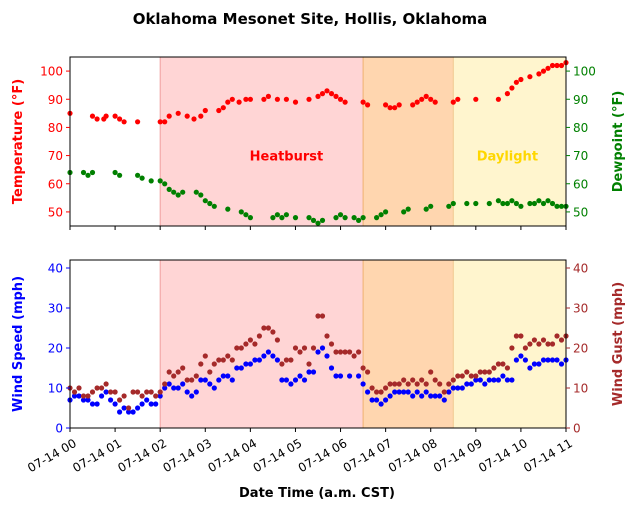  What do you see at coordinates (262, 141) in the screenshot?
I see `heatburst-region` at bounding box center [262, 141].